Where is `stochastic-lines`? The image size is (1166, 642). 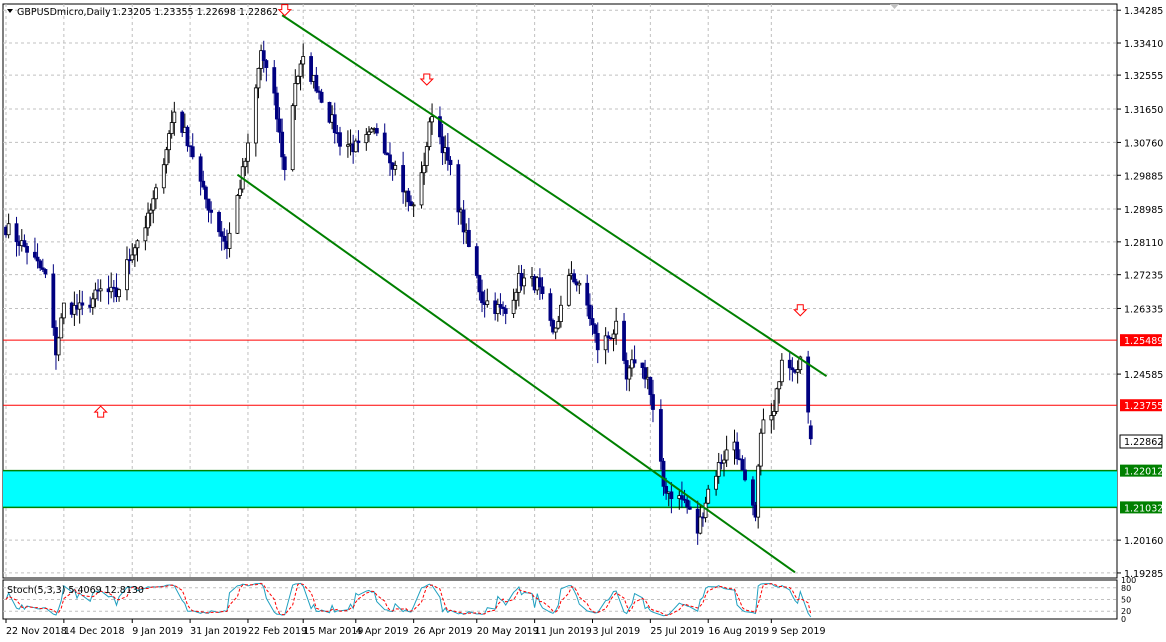
stochastic-lines is located at coordinates (408, 600).